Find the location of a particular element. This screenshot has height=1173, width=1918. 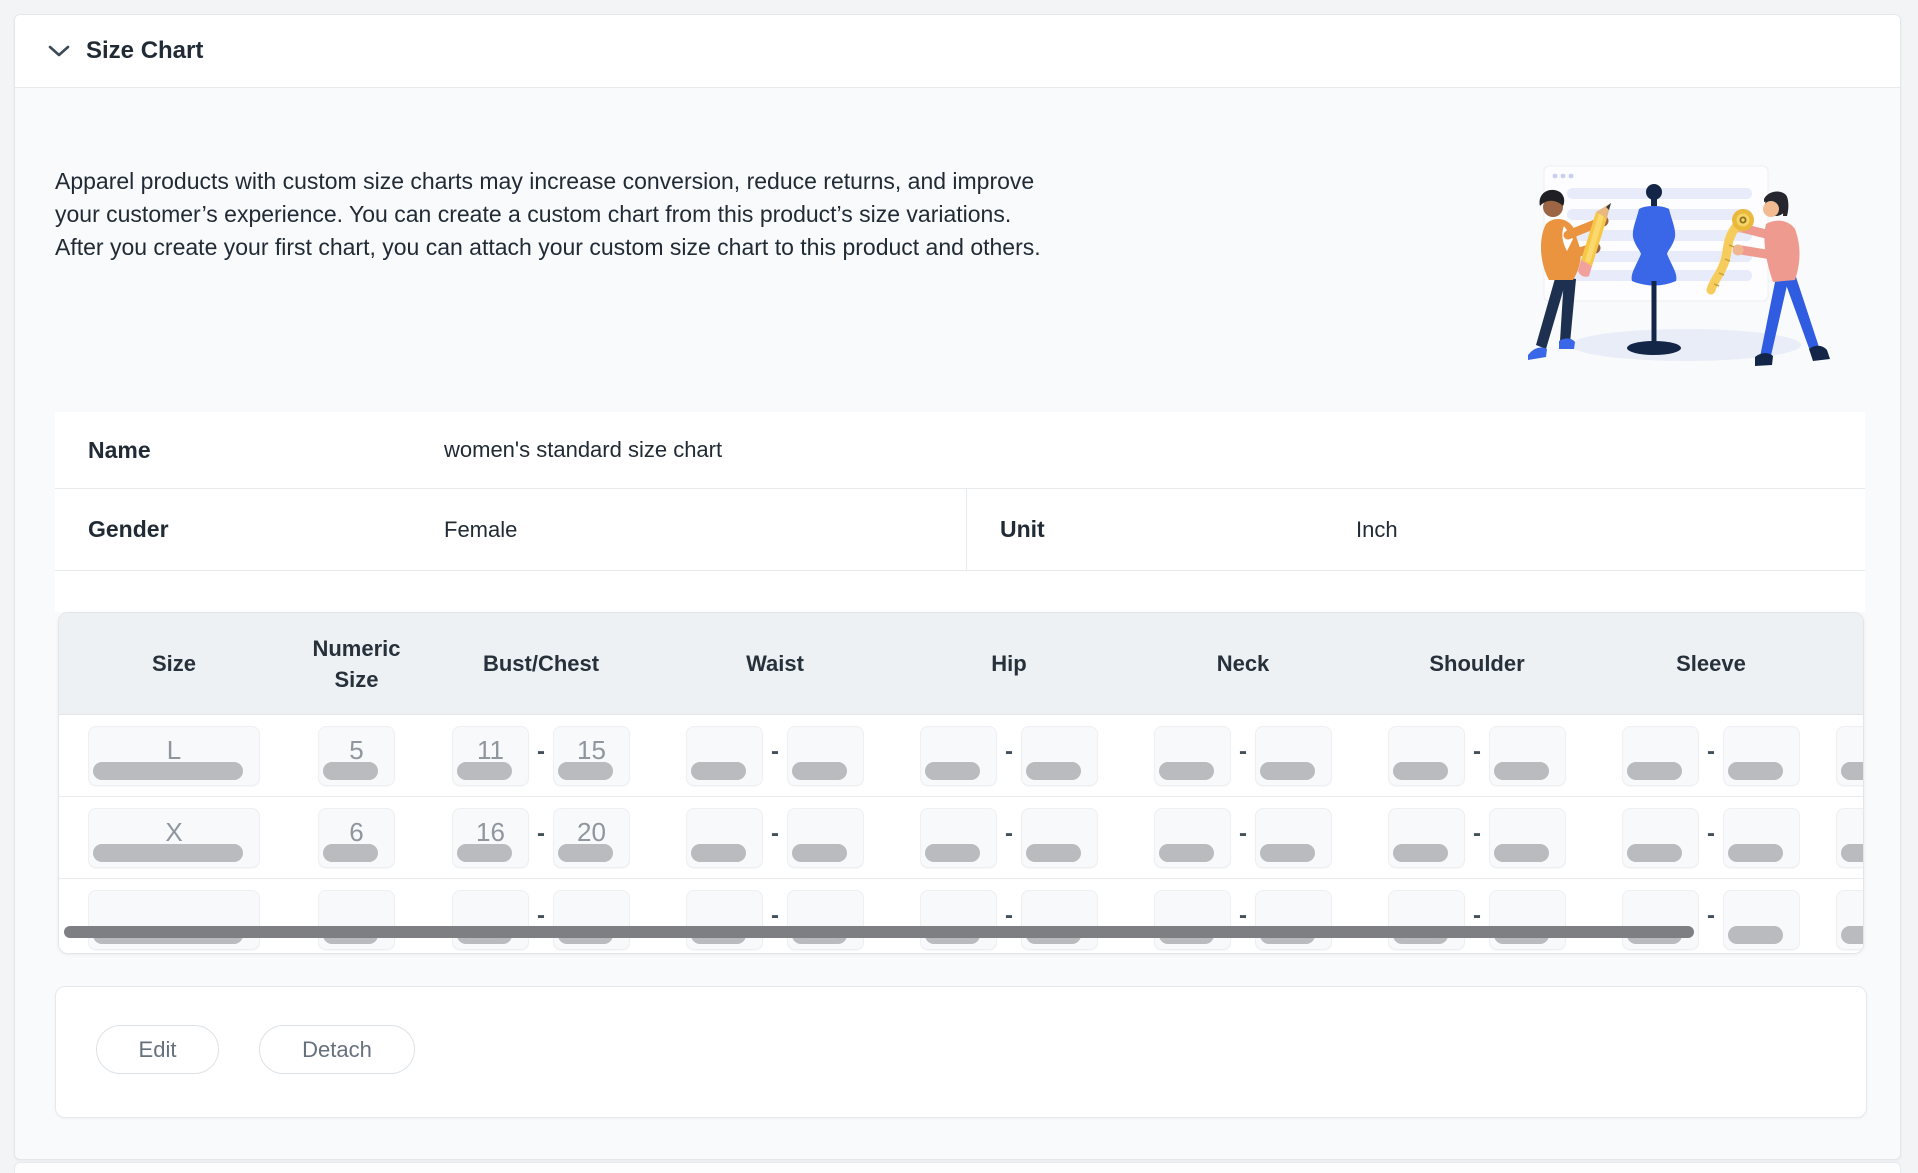

table-row: - - - - - - is located at coordinates (961, 916).